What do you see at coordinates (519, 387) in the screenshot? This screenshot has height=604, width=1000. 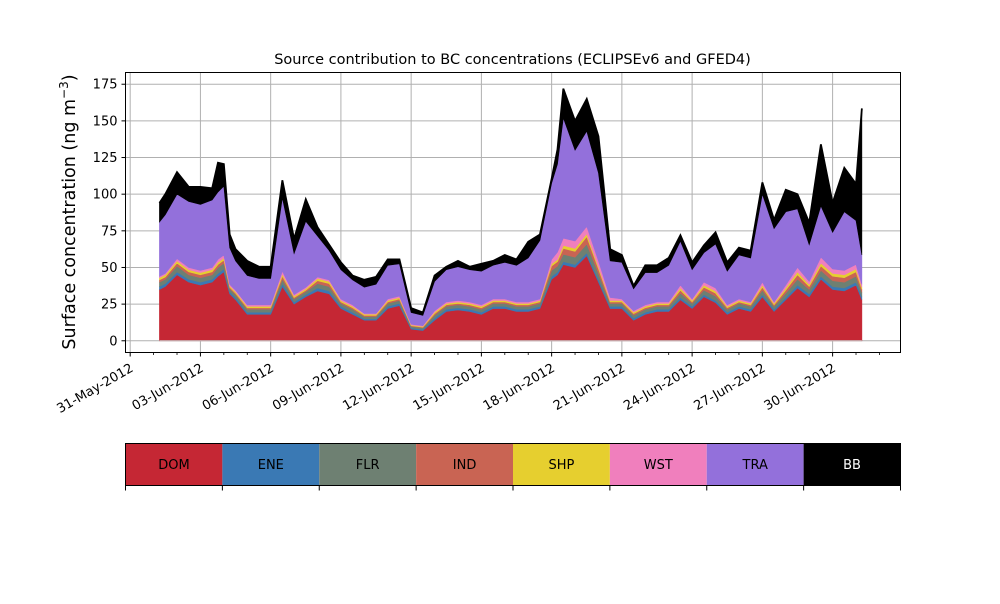 I see `x-tick-label: 18-Jun-2012` at bounding box center [519, 387].